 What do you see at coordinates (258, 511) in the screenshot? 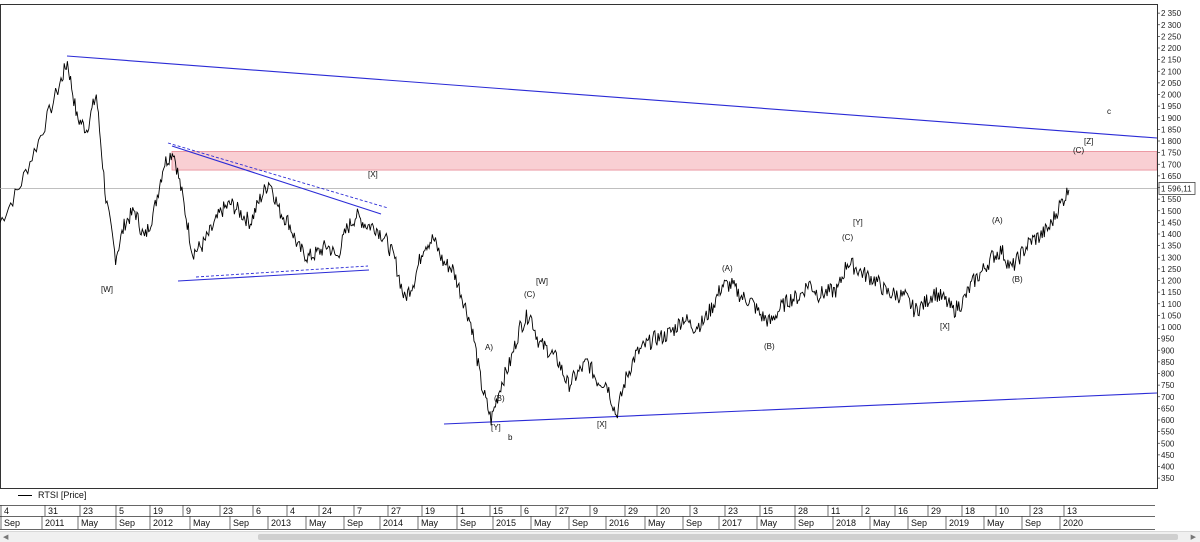
I see `x-day-label: 6` at bounding box center [258, 511].